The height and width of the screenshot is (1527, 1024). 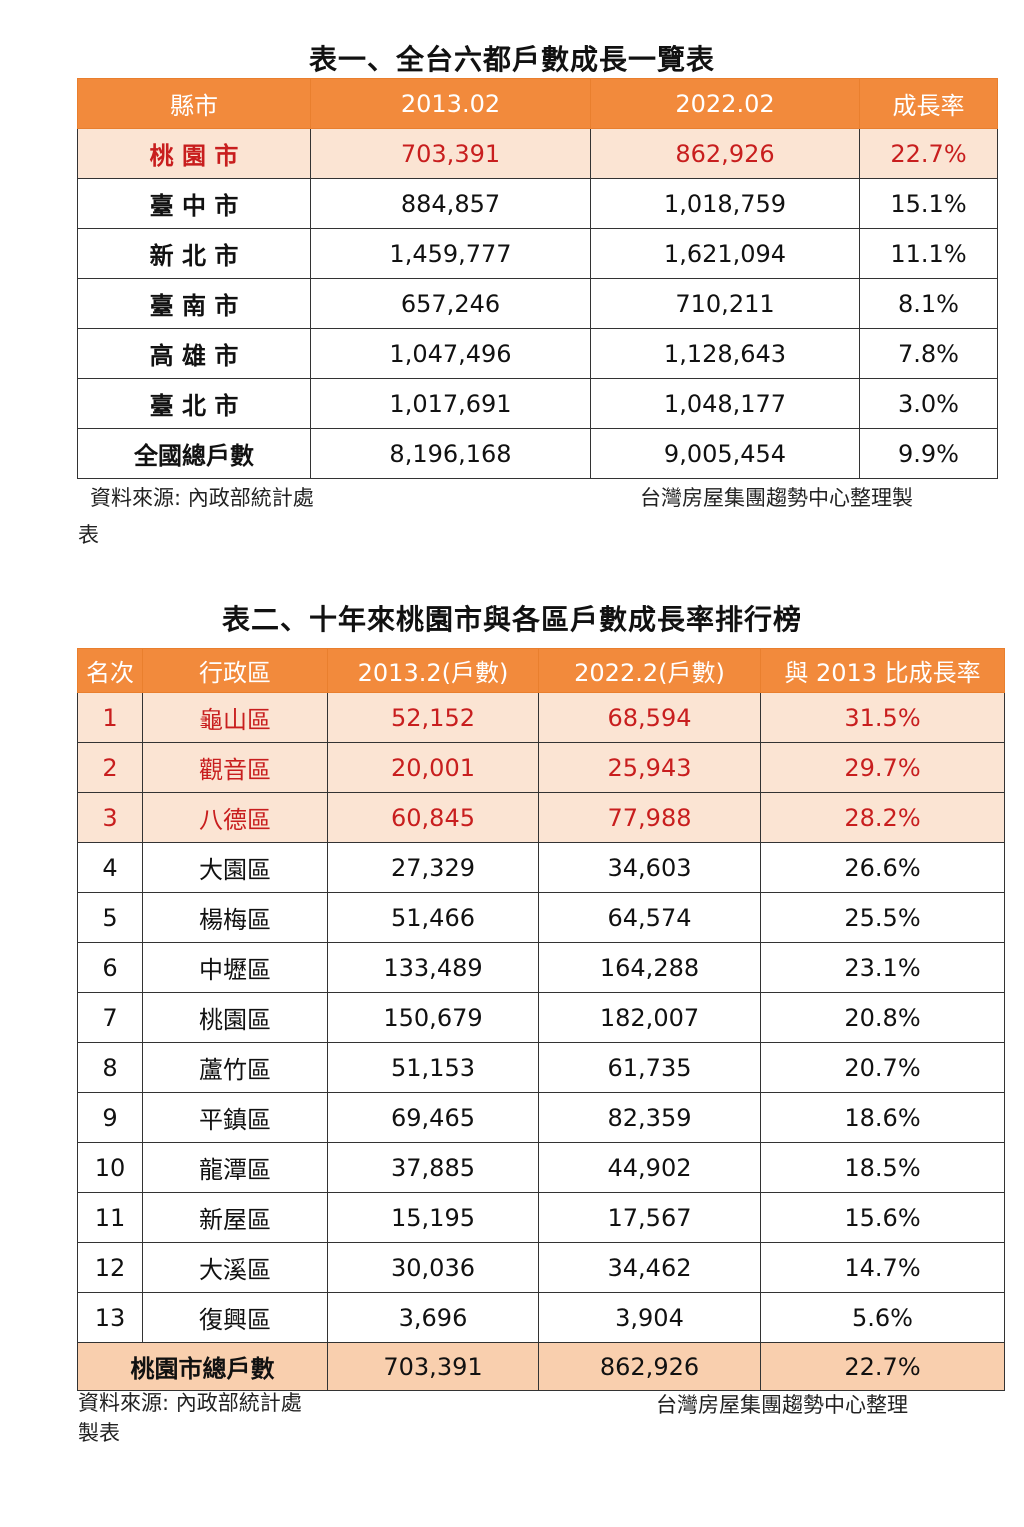 What do you see at coordinates (725, 353) in the screenshot?
I see `value-2022: 1,128,643` at bounding box center [725, 353].